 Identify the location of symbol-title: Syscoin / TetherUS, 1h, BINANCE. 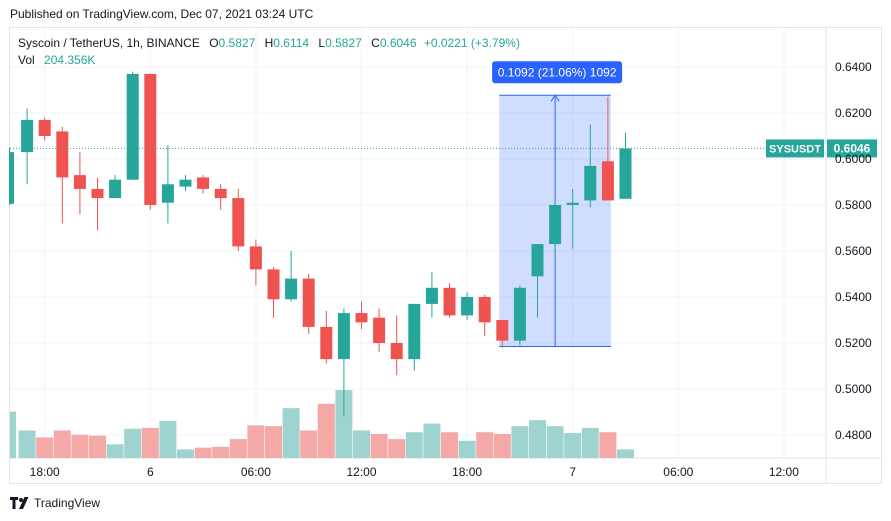
(109, 43).